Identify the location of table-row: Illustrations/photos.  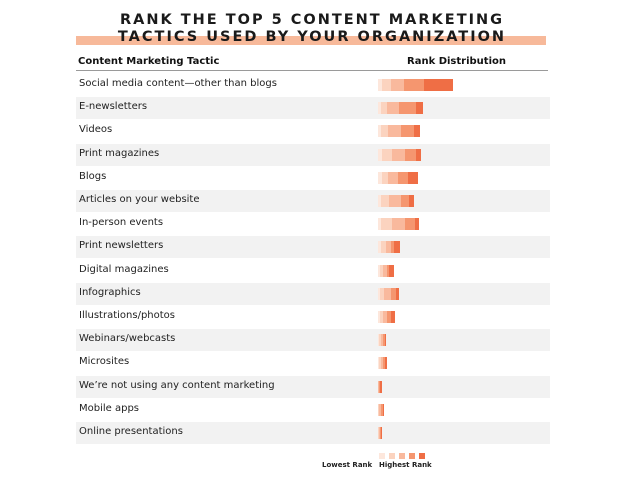
(313, 317).